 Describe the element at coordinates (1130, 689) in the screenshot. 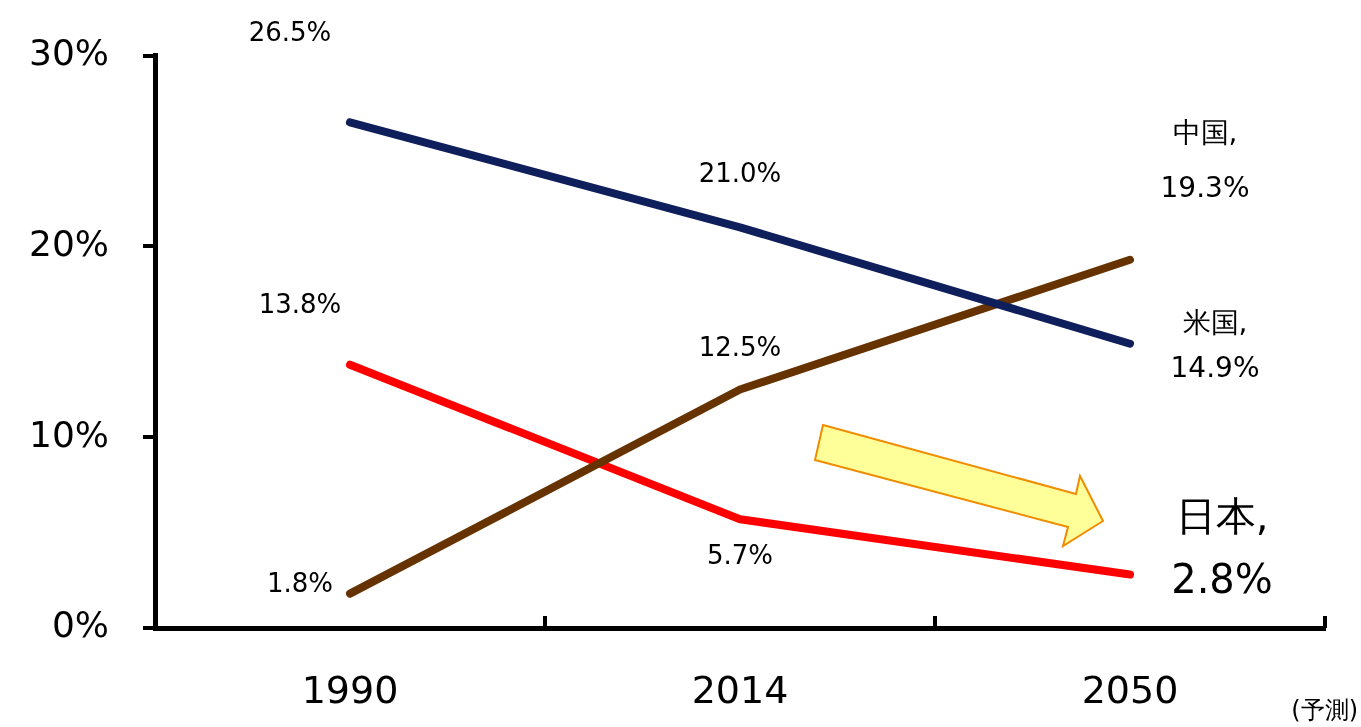

I see `x-tick-label: 2050` at that location.